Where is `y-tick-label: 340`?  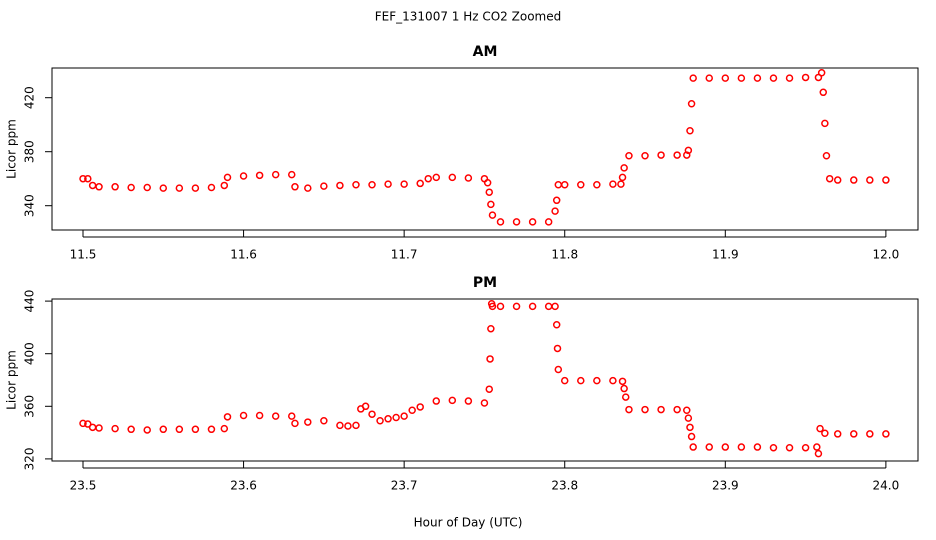
y-tick-label: 340 is located at coordinates (30, 205).